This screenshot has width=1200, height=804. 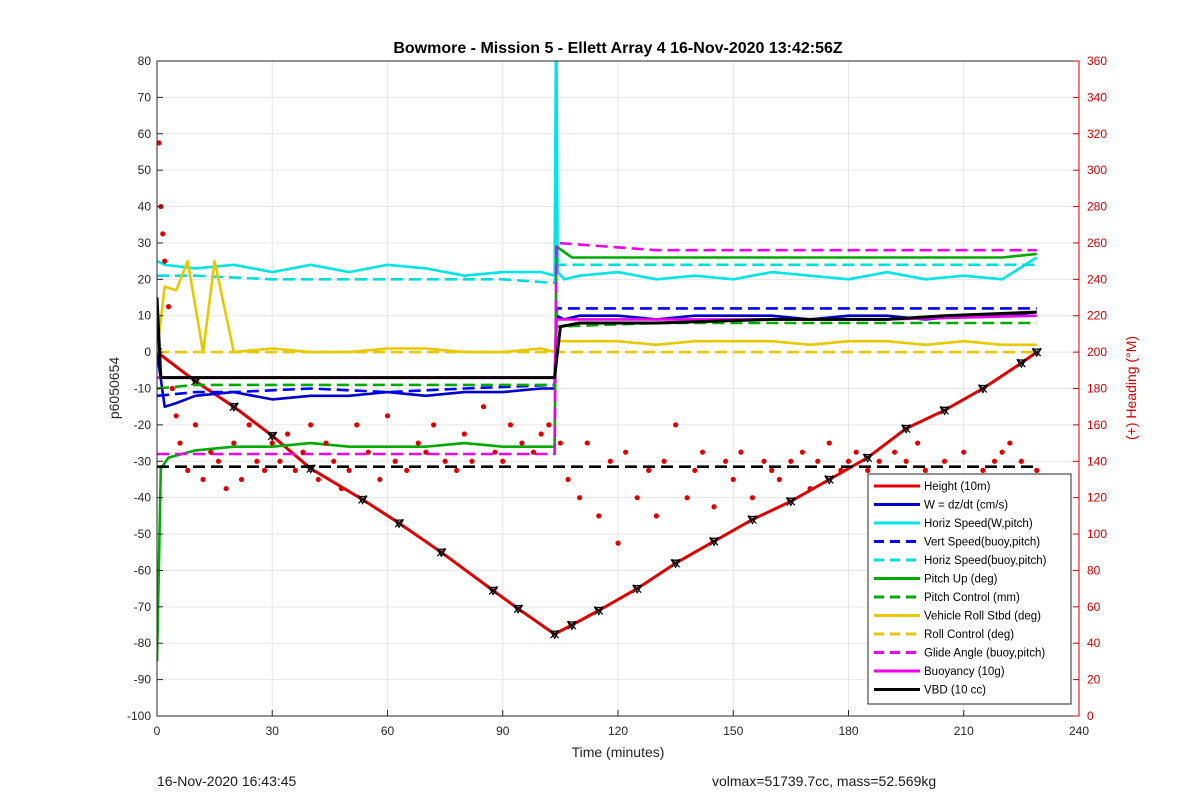 I want to click on y-tick-label: -70, so click(x=143, y=607).